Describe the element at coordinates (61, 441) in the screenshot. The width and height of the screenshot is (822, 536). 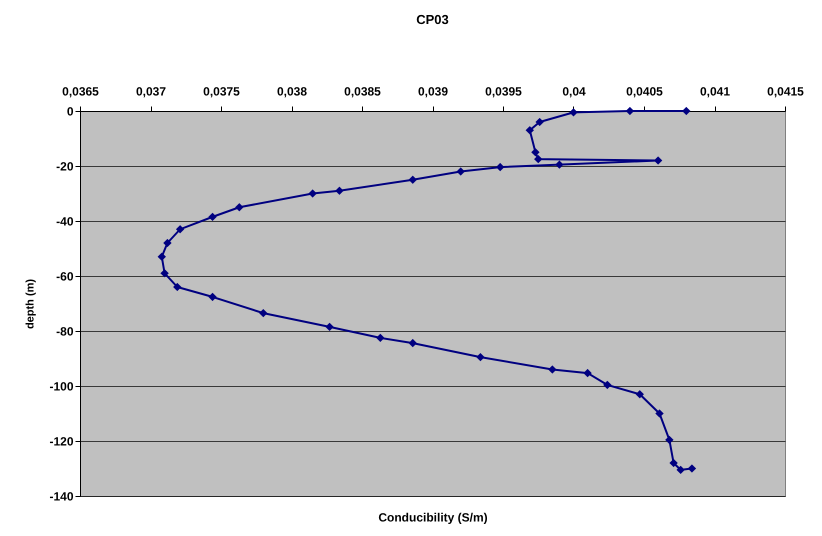
I see `y-tick-label: -120` at that location.